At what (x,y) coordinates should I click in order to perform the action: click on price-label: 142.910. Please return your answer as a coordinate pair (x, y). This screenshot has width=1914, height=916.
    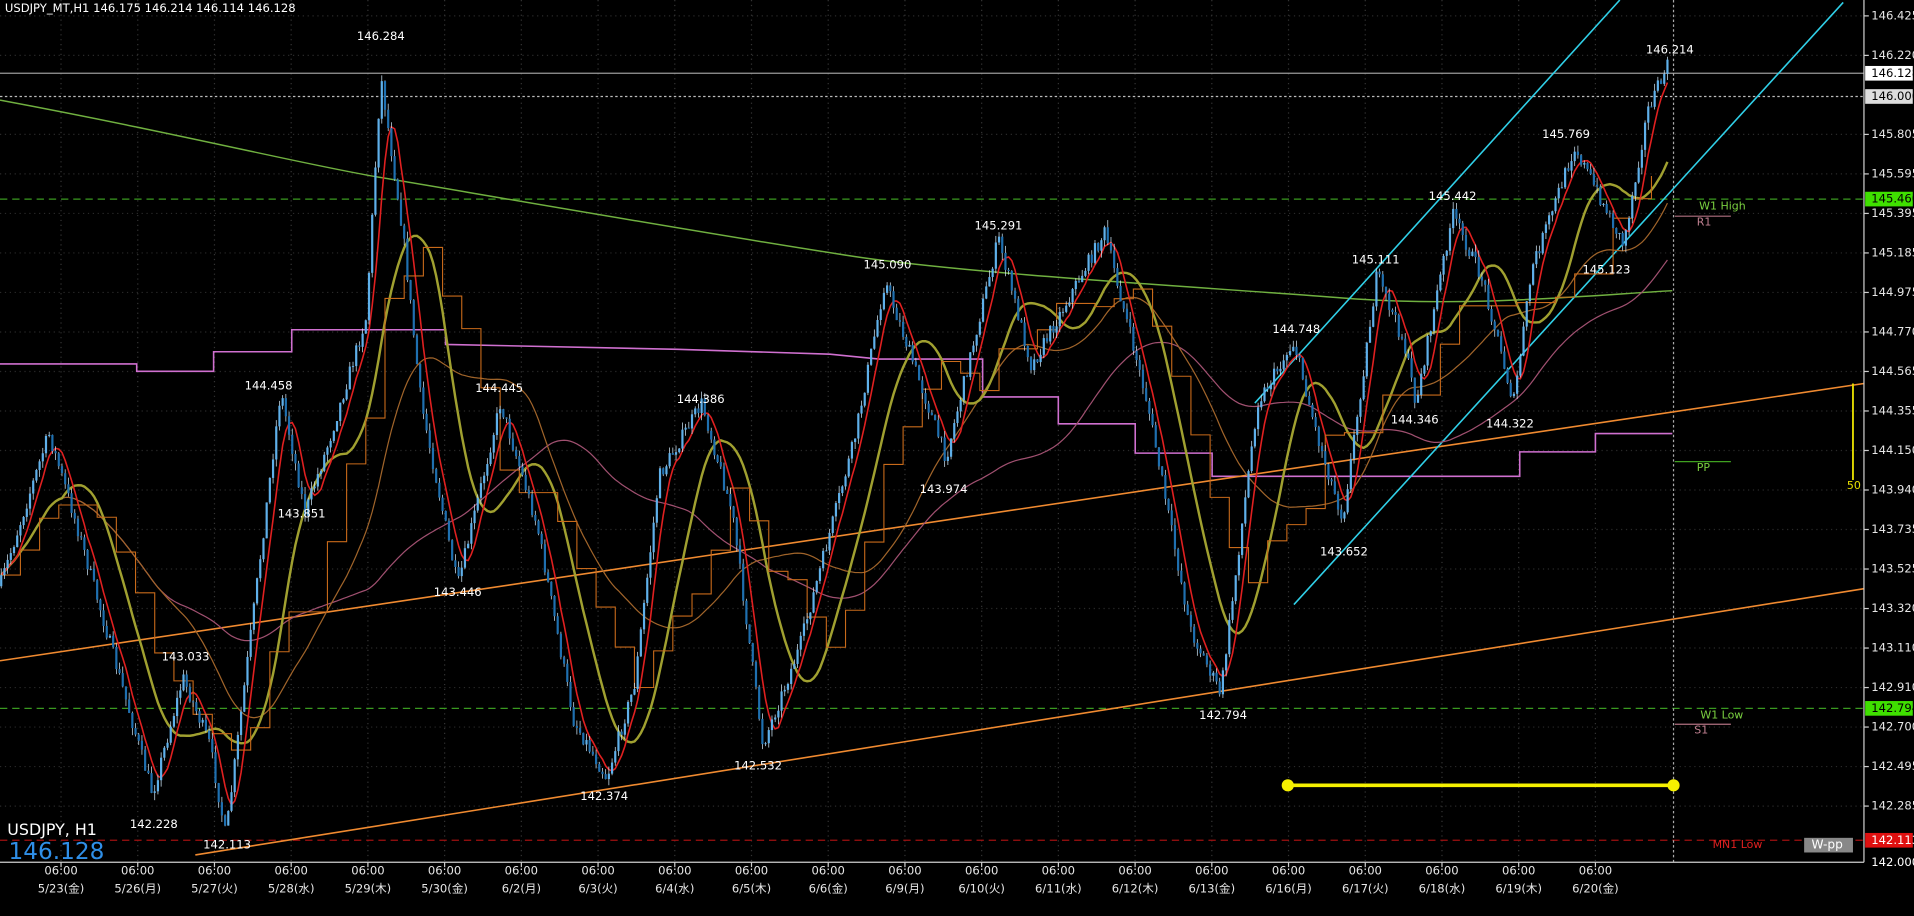
    Looking at the image, I should click on (1892, 687).